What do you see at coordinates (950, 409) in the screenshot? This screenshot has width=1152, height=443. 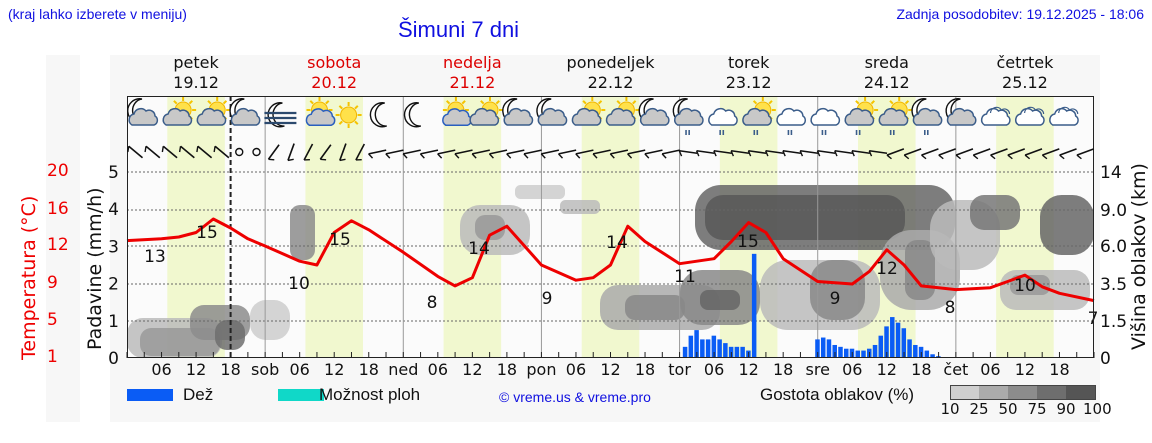 I see `density-tick: 10` at bounding box center [950, 409].